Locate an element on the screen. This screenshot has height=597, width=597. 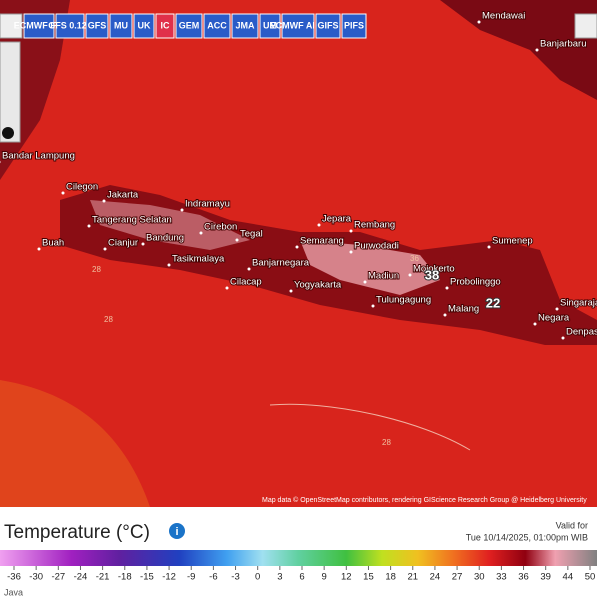
model-button: IC is located at coordinates (165, 26).